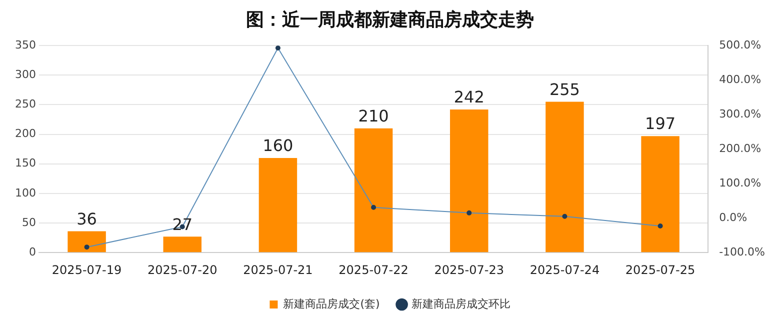  What do you see at coordinates (565, 269) in the screenshot?
I see `x-tick-label: 2025-07-24` at bounding box center [565, 269].